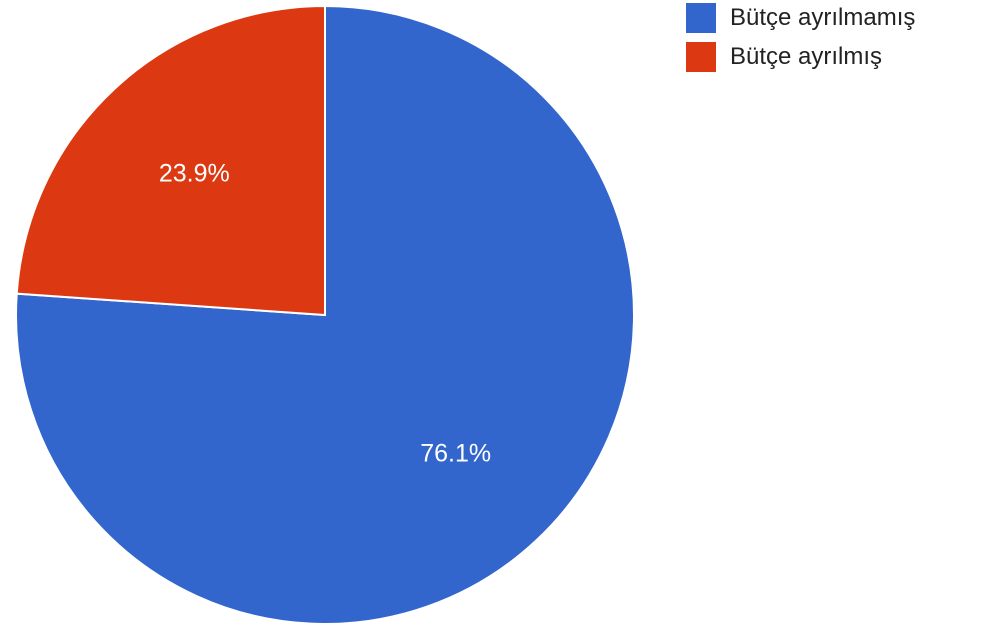  I want to click on legend-item-butce-ayrilmis: Bütçe ayrılmış, so click(800, 57).